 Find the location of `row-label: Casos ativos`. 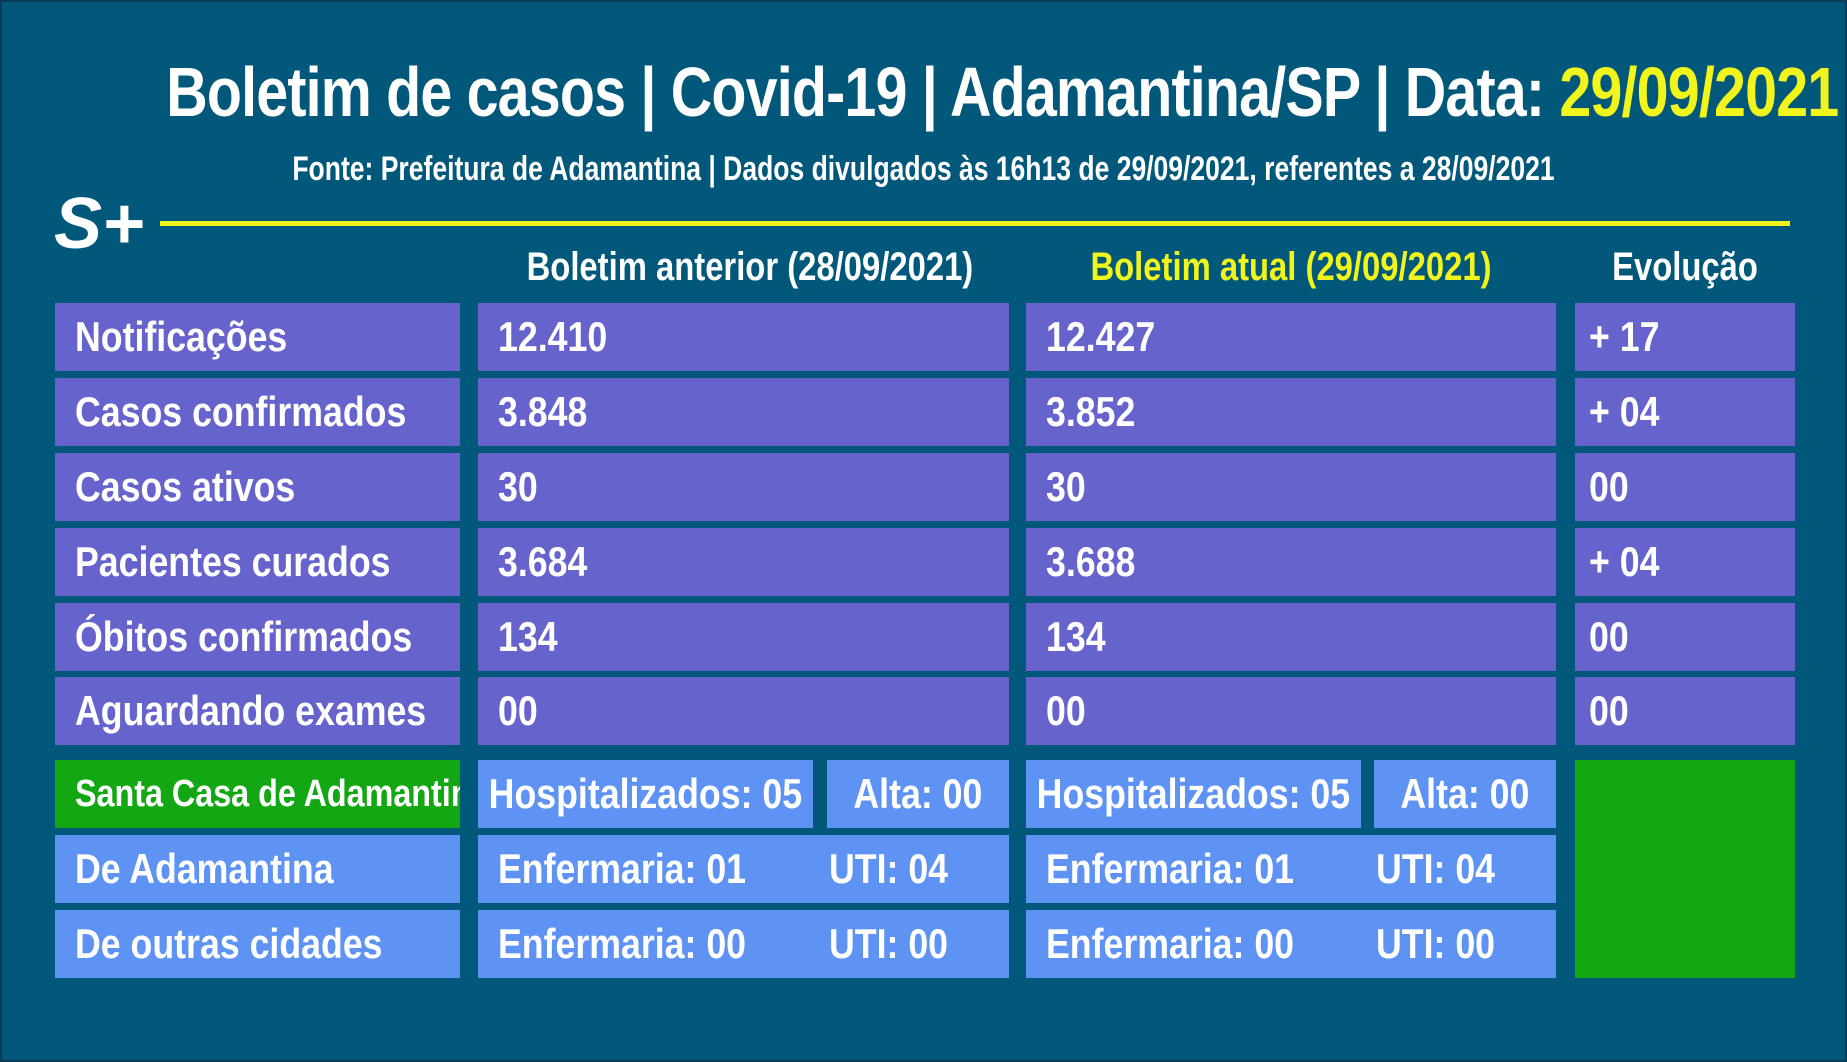

row-label: Casos ativos is located at coordinates (257, 487).